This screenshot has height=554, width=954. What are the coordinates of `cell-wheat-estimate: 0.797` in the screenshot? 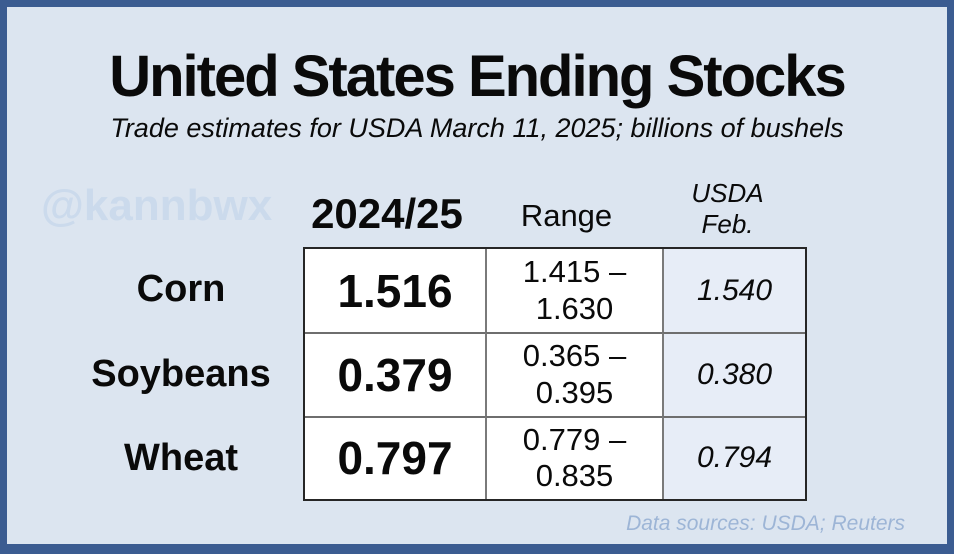 It's located at (395, 457).